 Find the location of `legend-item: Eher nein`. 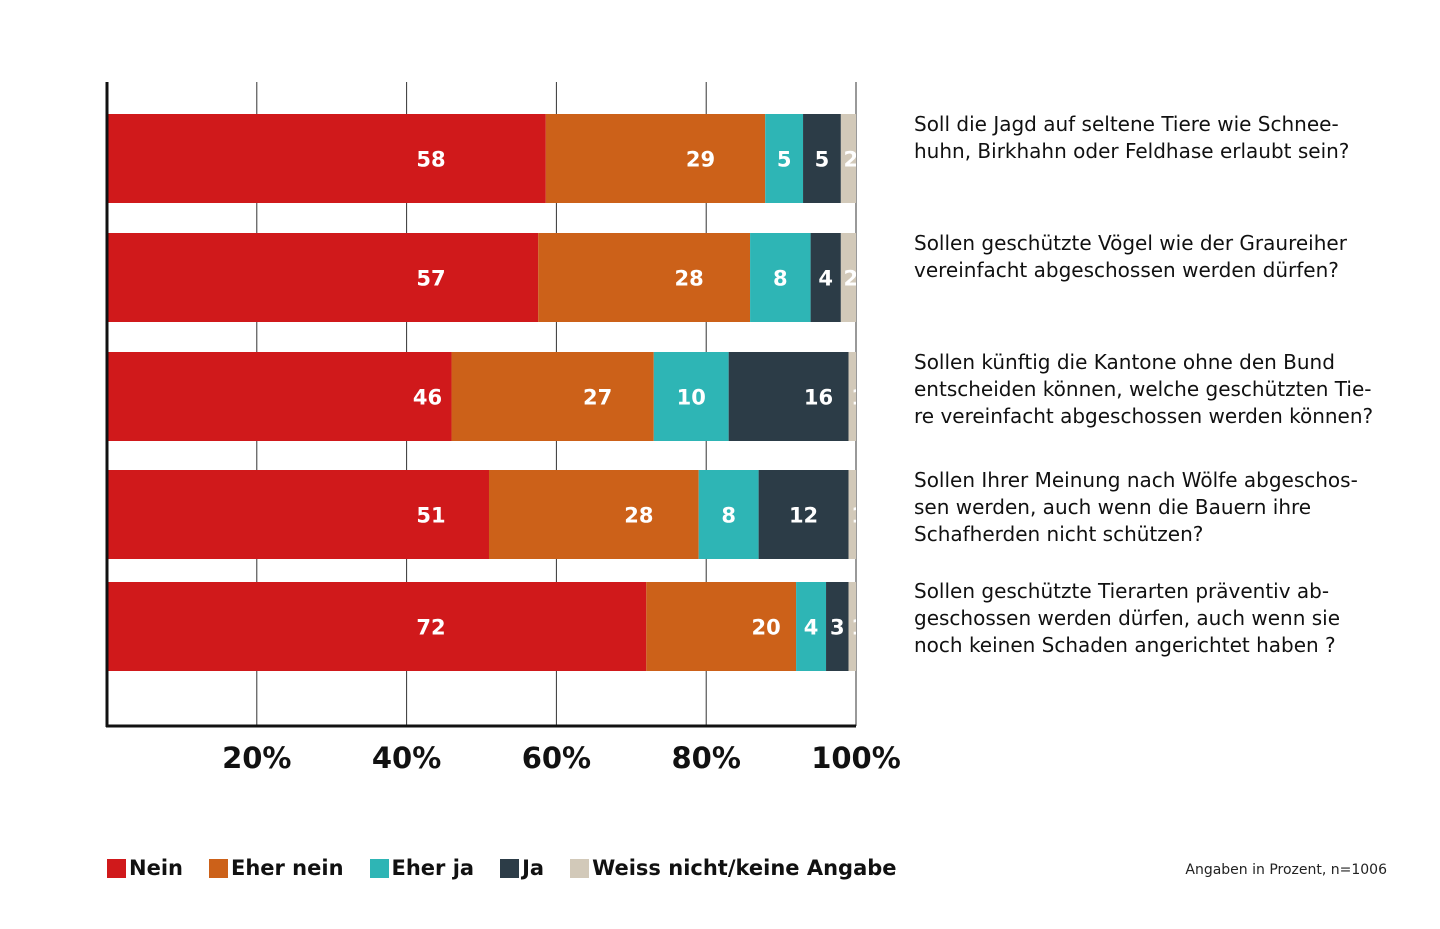

legend-item: Eher nein is located at coordinates (276, 868).